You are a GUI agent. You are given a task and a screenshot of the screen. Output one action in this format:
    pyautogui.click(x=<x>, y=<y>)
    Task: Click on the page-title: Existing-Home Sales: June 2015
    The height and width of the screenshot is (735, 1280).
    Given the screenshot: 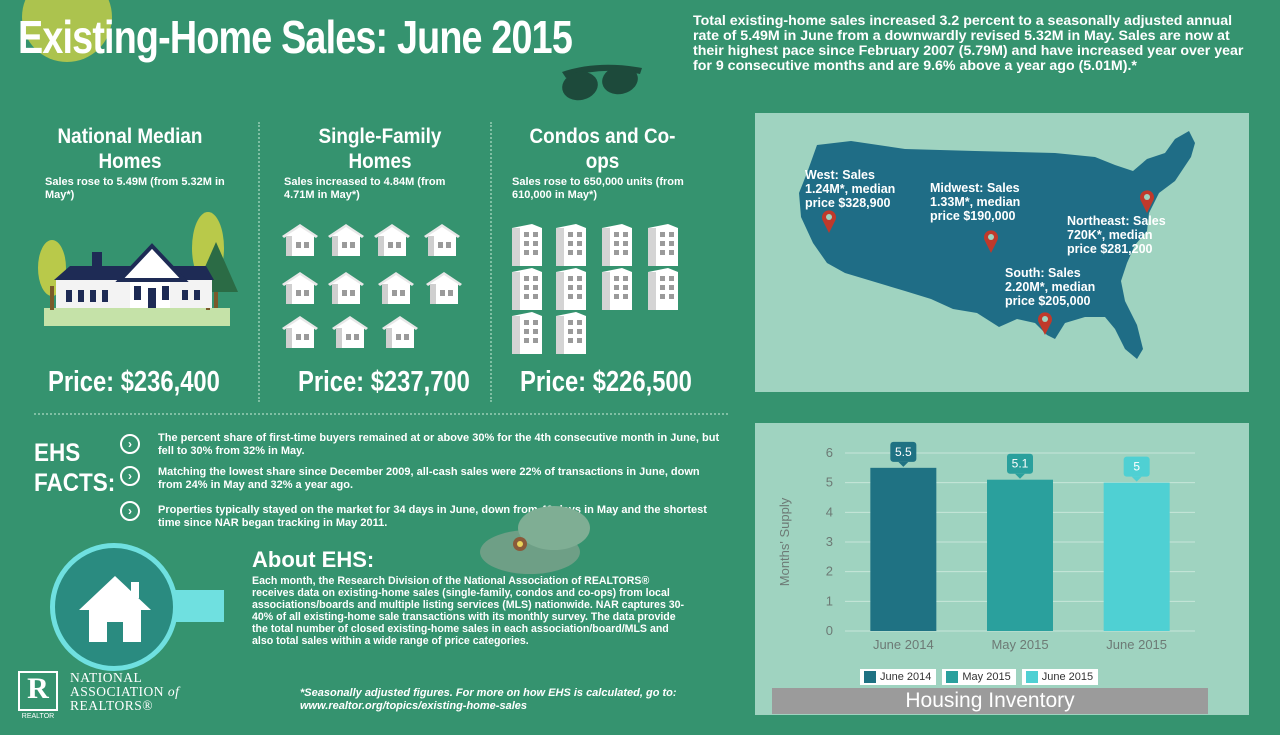 What is the action you would take?
    pyautogui.click(x=295, y=37)
    